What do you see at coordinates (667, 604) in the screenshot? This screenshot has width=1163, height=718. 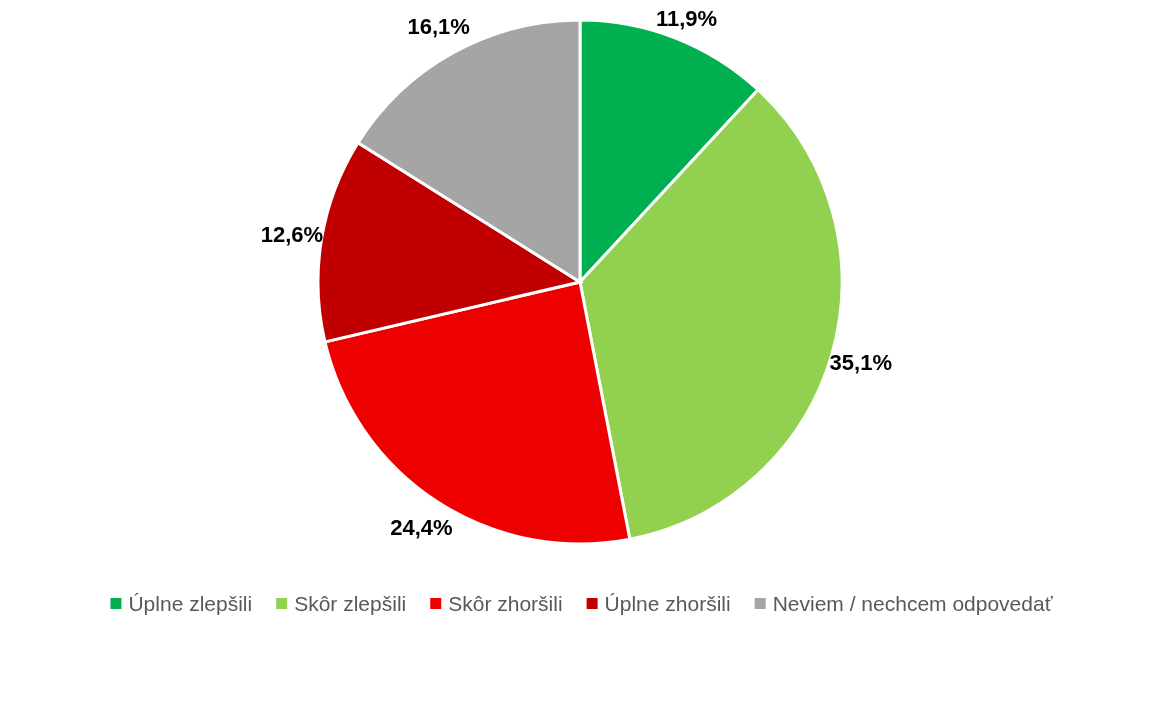 I see `legend-label: Úplne zhoršili` at bounding box center [667, 604].